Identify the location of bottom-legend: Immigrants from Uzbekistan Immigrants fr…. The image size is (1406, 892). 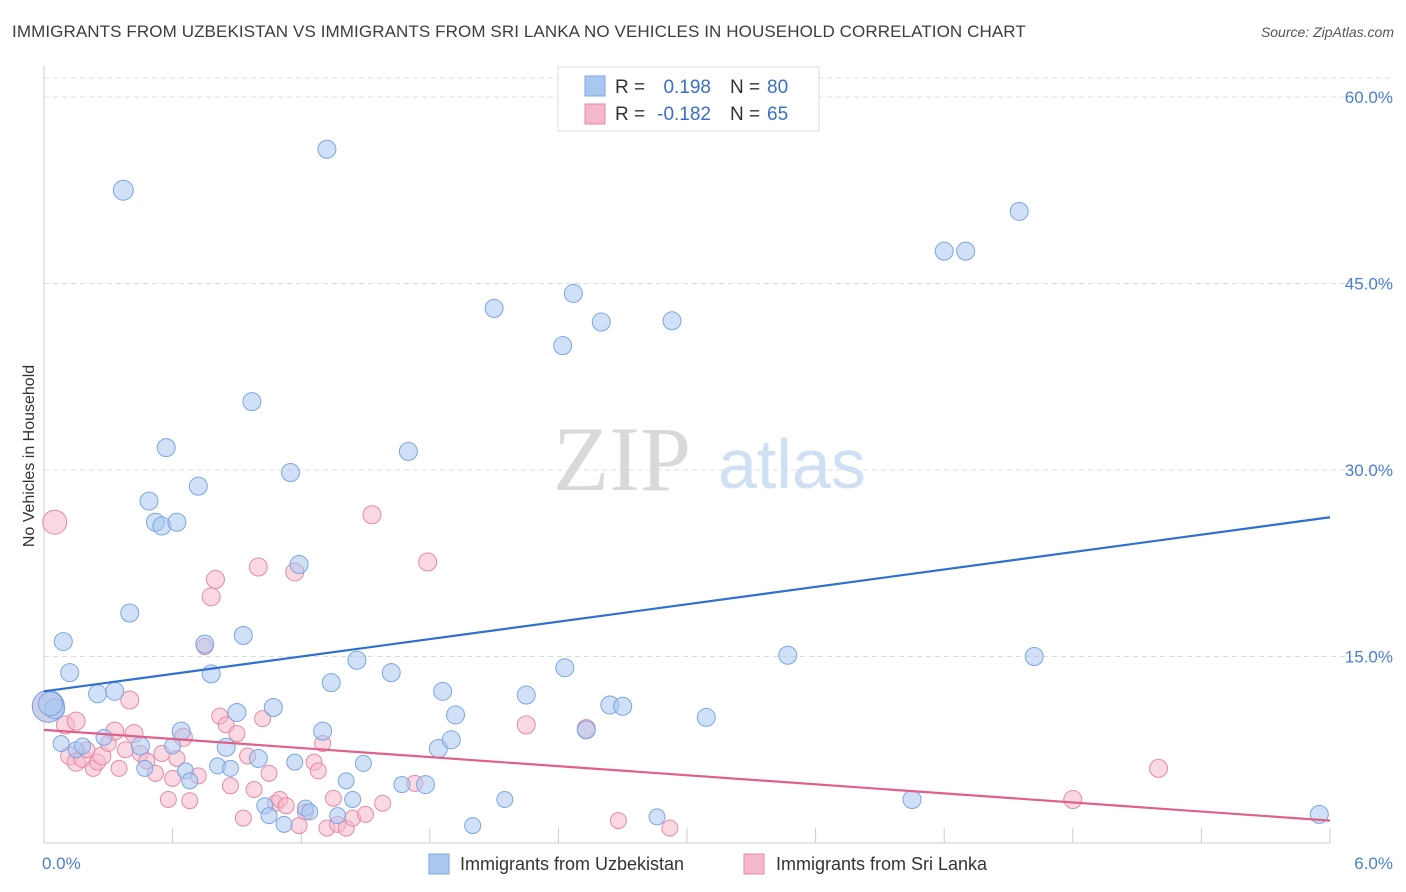
(708, 864).